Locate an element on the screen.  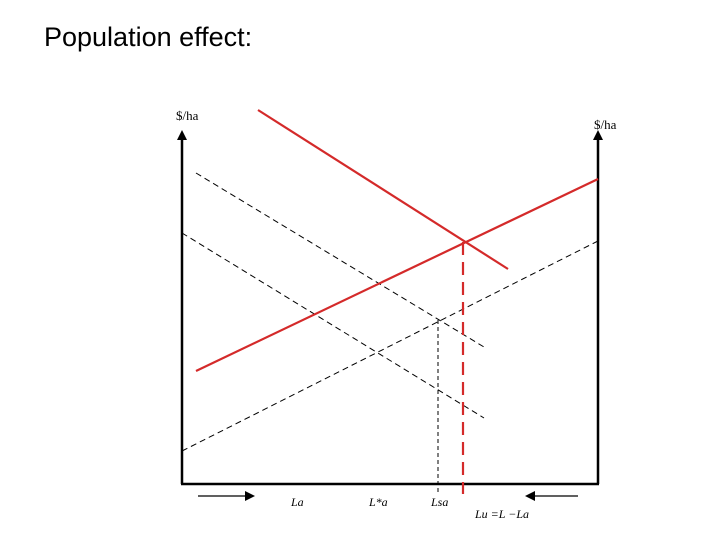
tick-label-lu: Lu =L −La is located at coordinates (501, 514).